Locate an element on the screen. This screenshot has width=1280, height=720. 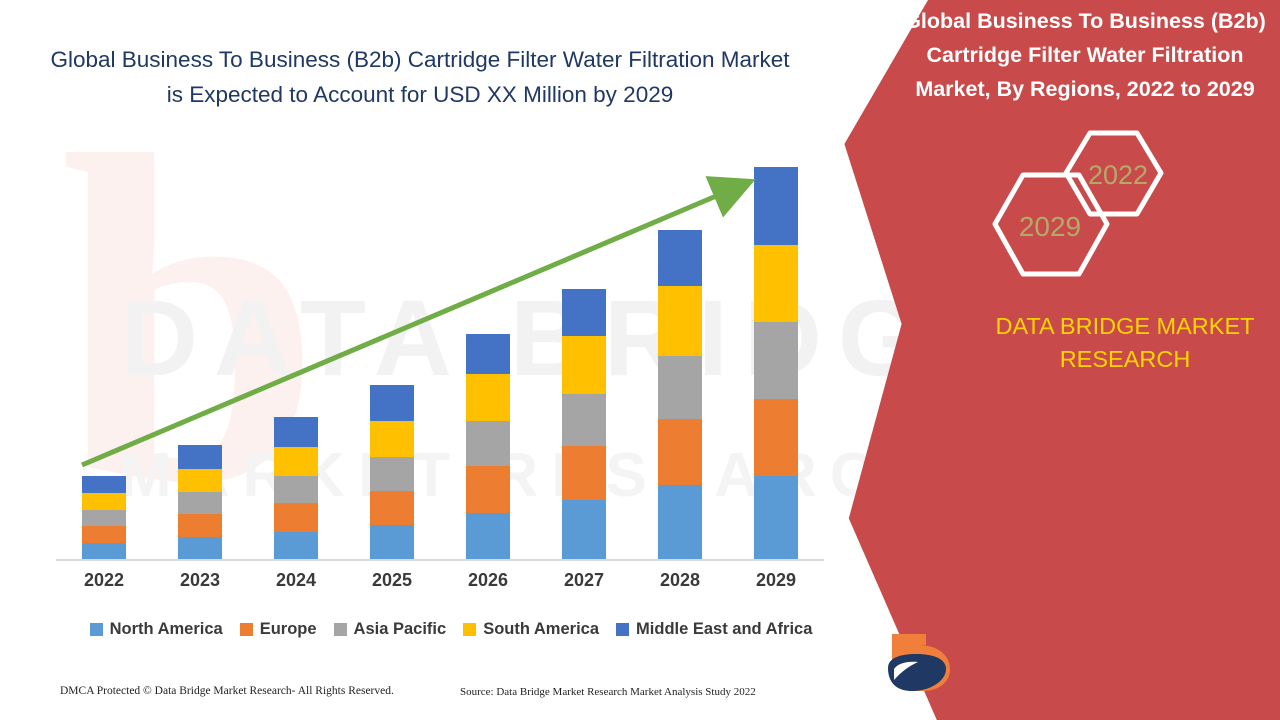
bar-2025 is located at coordinates (392, 472).